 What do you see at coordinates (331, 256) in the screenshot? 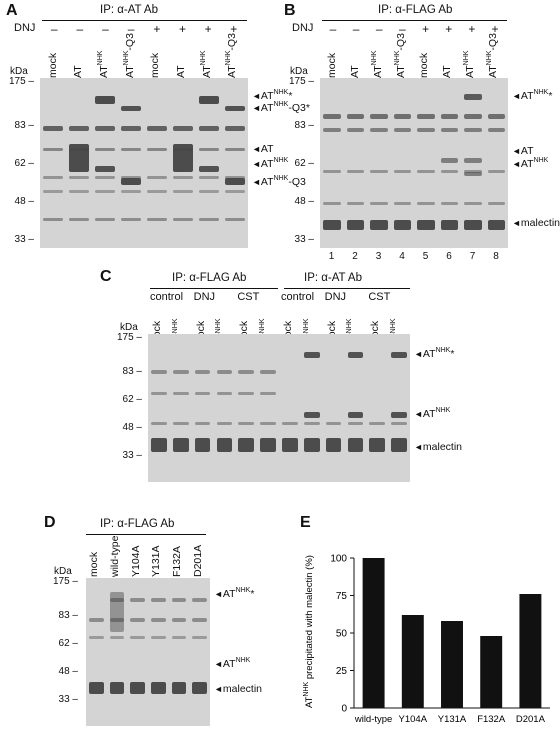
I see `lane-number: 1` at bounding box center [331, 256].